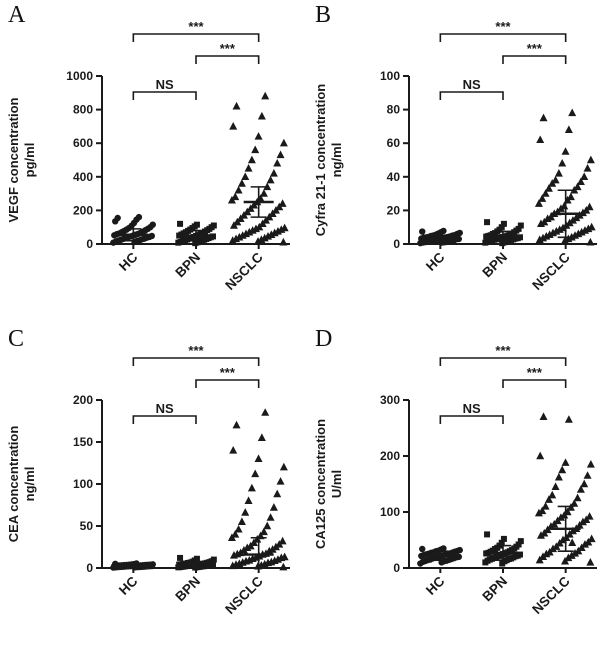  I want to click on svg-text: Cyfra 21-1 concentration, so click(320, 160).